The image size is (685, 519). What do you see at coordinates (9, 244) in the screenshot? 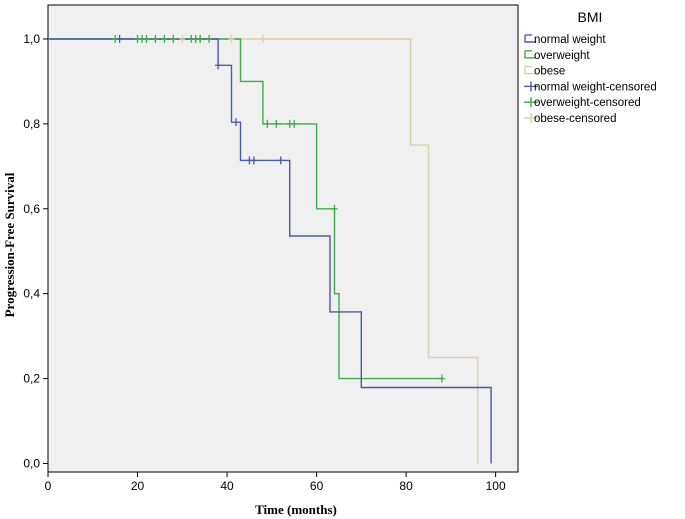
I see `y-axis-title: Progression-Free Survival` at bounding box center [9, 244].